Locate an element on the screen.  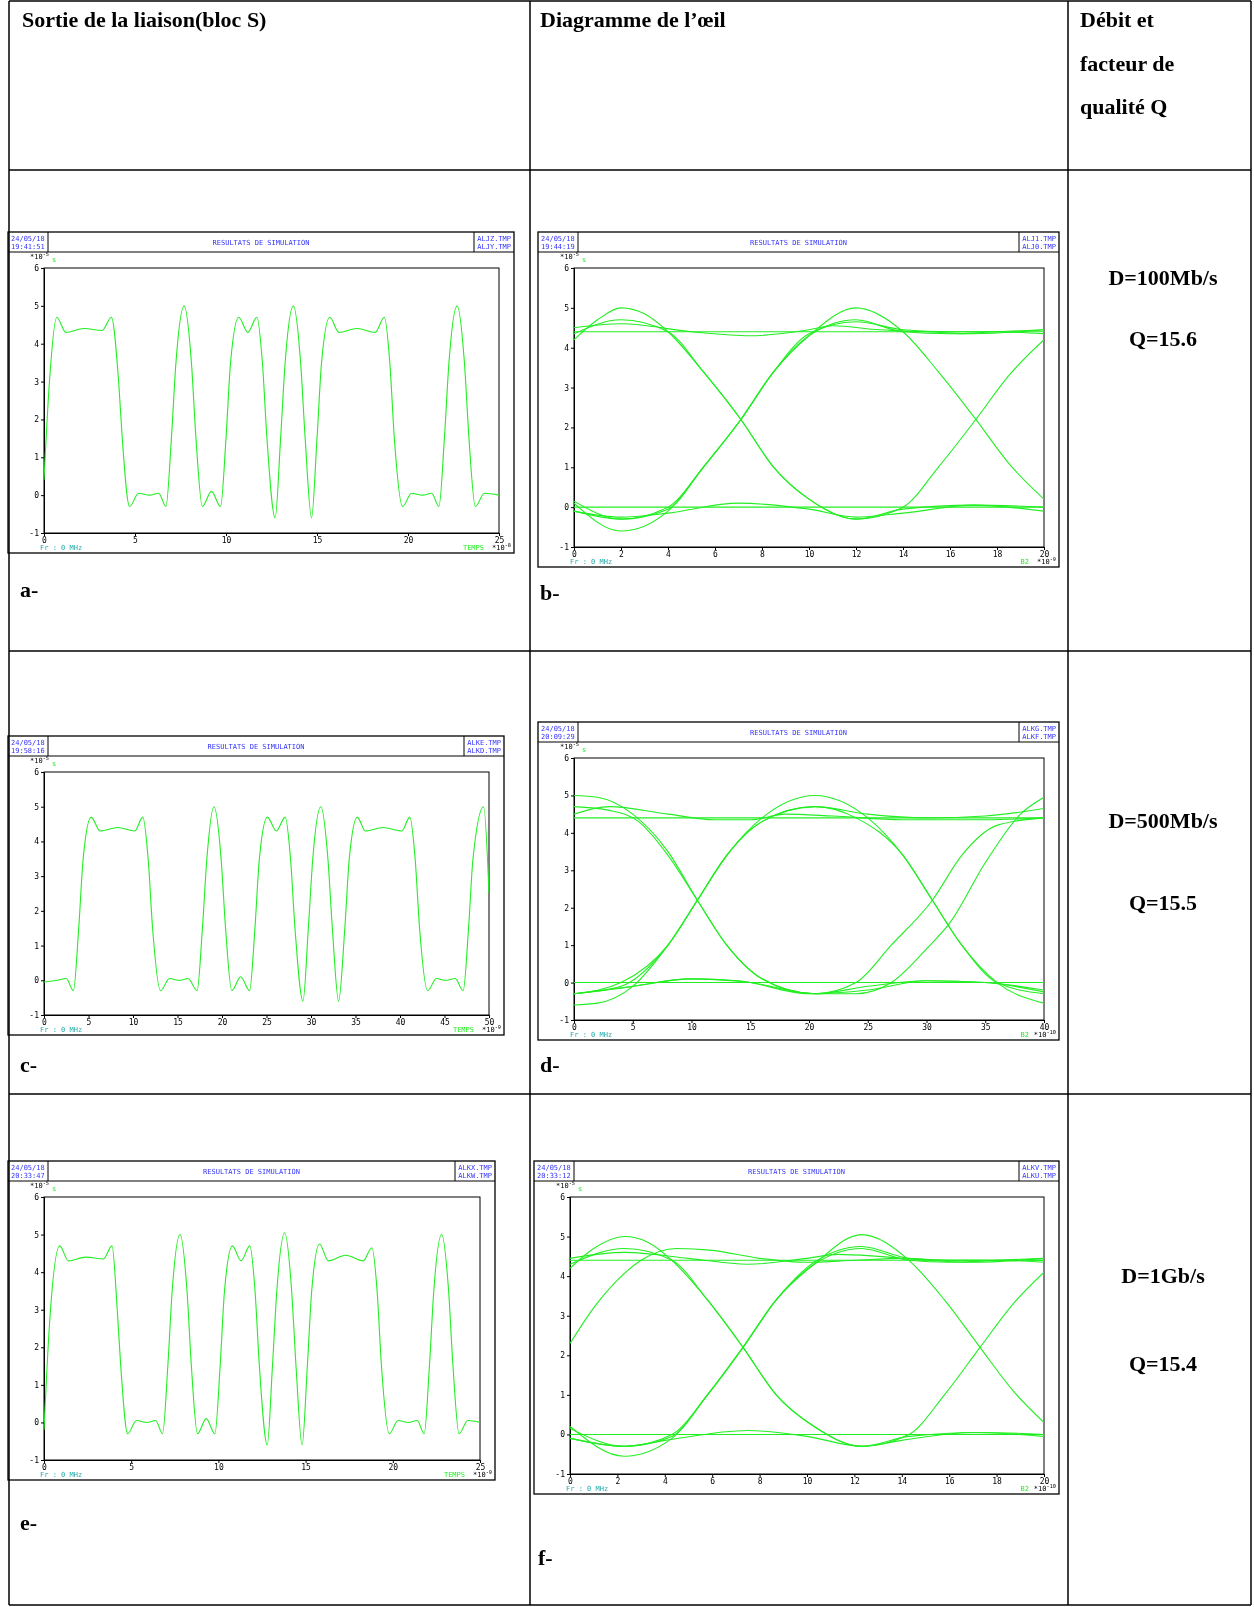
x-tick-label: 4 is located at coordinates (669, 554).